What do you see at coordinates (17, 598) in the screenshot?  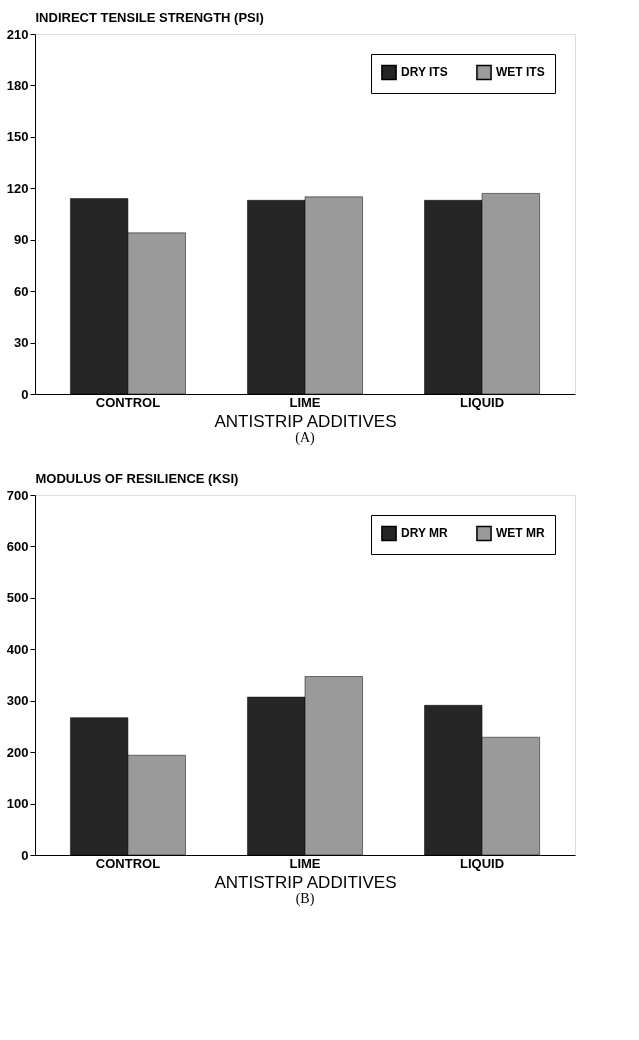 I see `y-tick-label: 500` at bounding box center [17, 598].